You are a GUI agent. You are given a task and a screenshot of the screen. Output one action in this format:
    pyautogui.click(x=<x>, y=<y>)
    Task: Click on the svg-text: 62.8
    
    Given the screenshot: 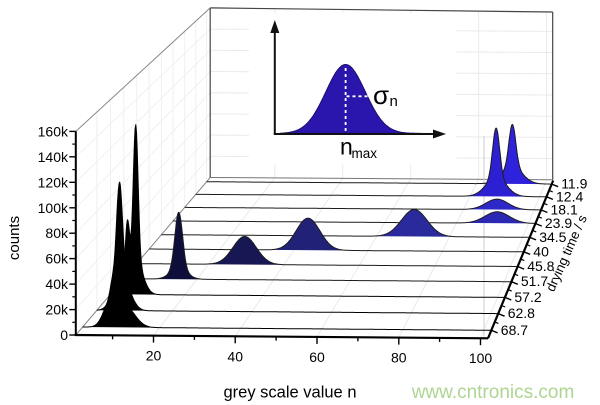 What is the action you would take?
    pyautogui.click(x=521, y=313)
    